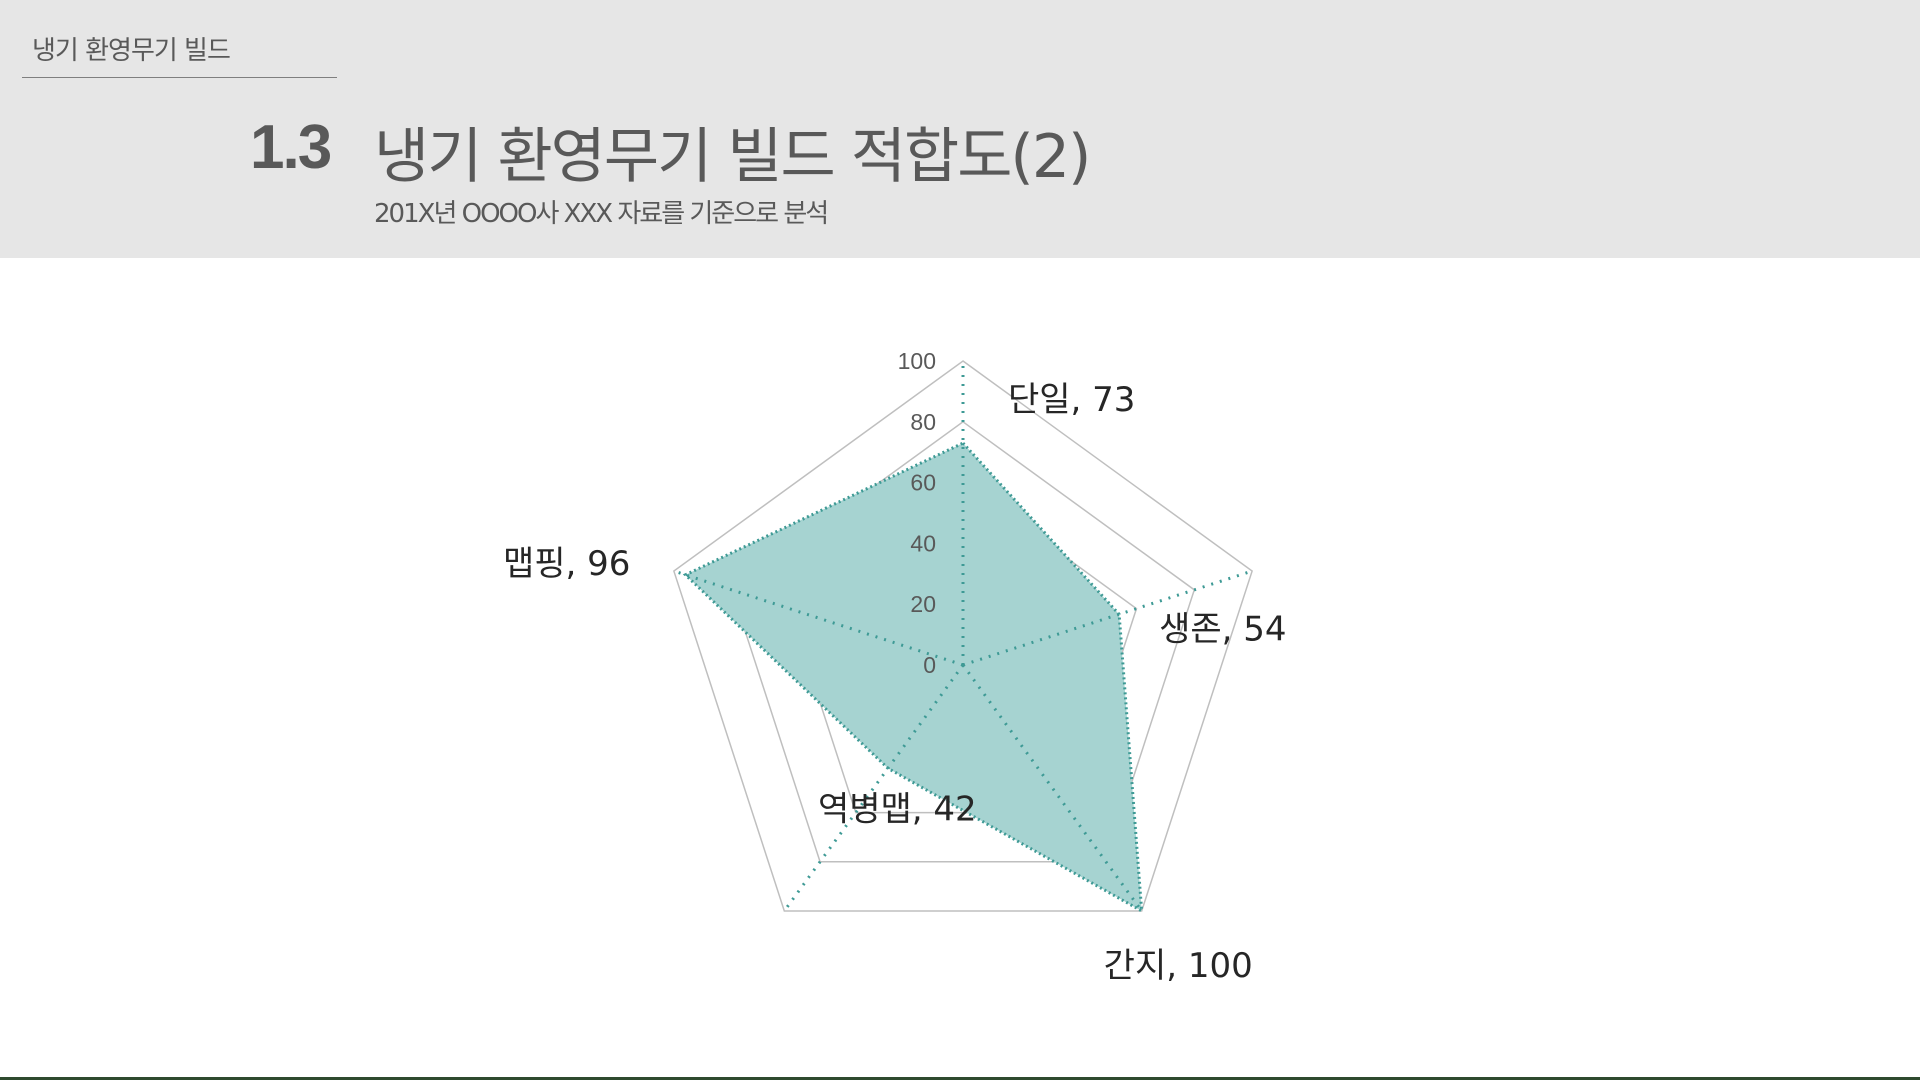 The width and height of the screenshot is (1920, 1080). I want to click on tick-label-40: 40, so click(923, 543).